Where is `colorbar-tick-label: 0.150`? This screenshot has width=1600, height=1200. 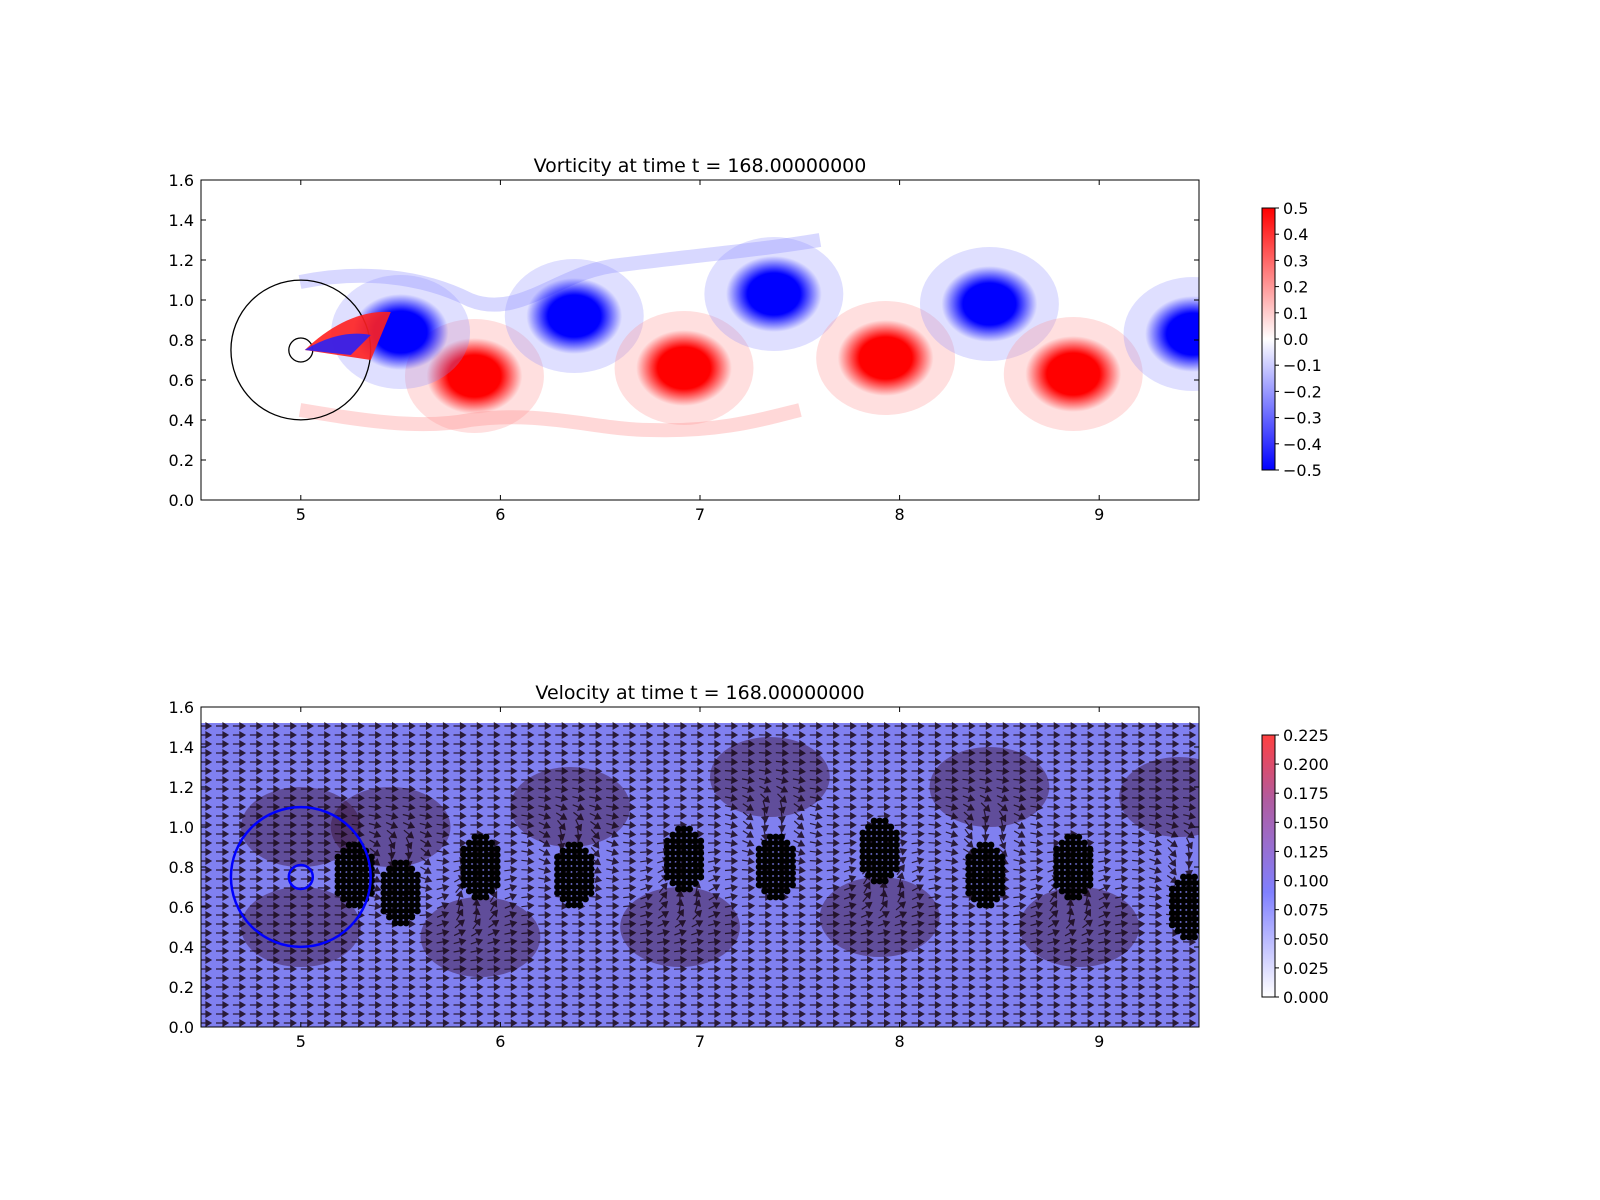 colorbar-tick-label: 0.150 is located at coordinates (1306, 822).